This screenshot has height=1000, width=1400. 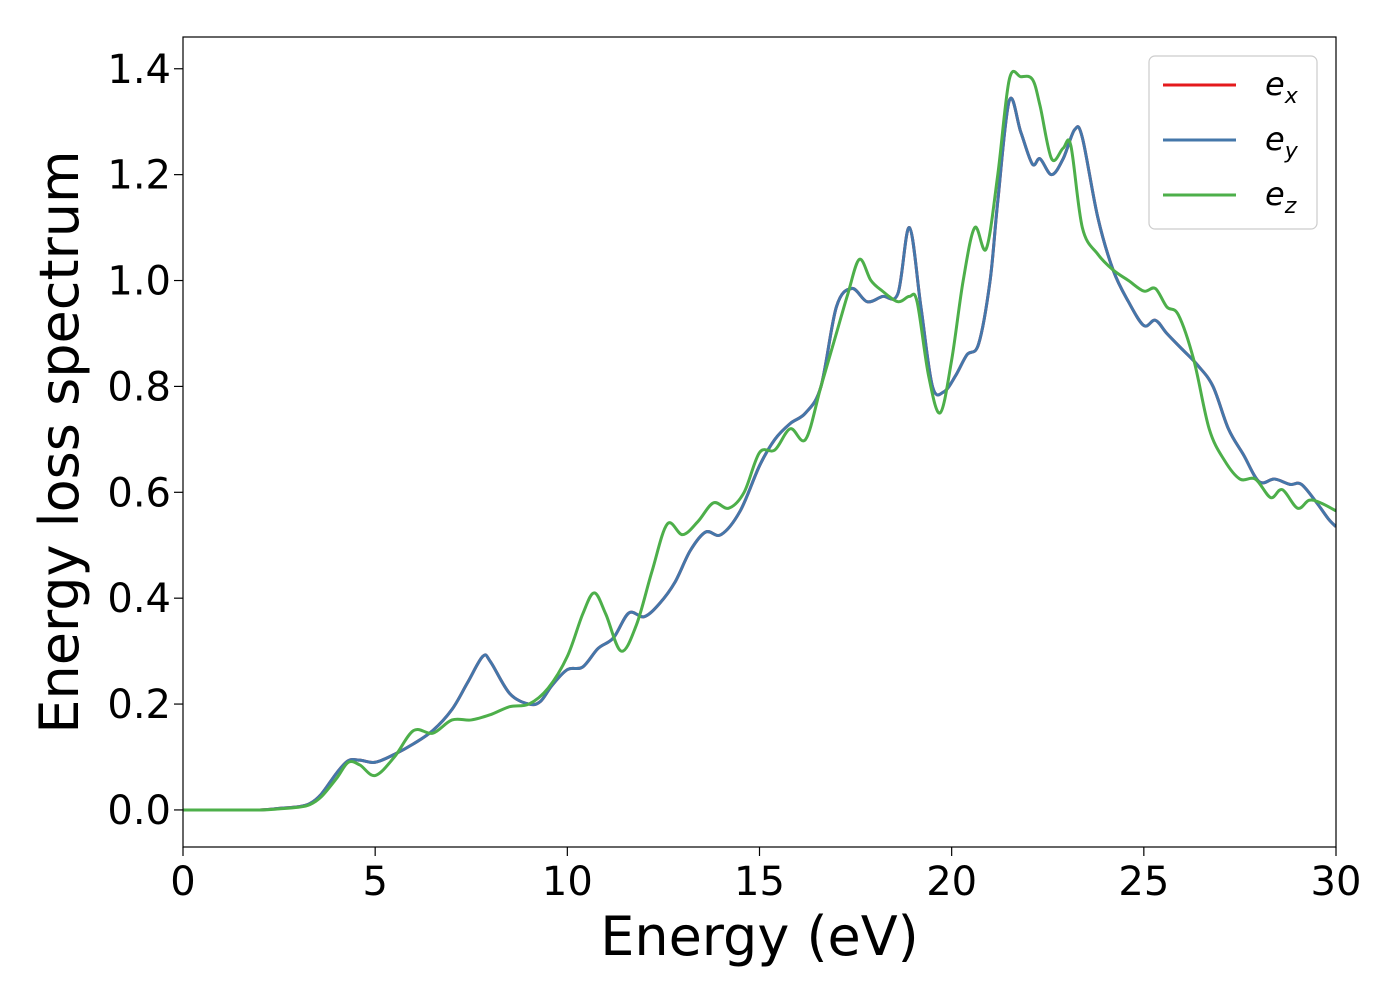 What do you see at coordinates (139, 282) in the screenshot?
I see `y-tick-label: 1.0` at bounding box center [139, 282].